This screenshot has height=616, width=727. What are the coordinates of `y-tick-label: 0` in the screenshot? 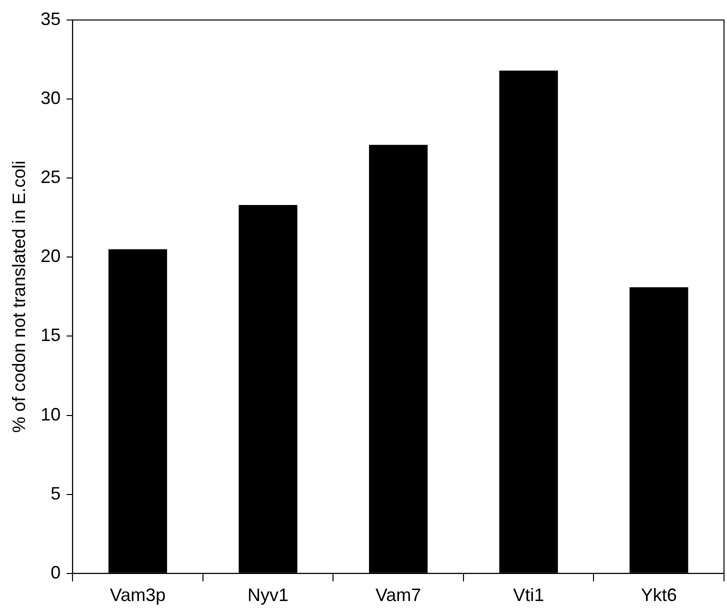 It's located at (55, 572).